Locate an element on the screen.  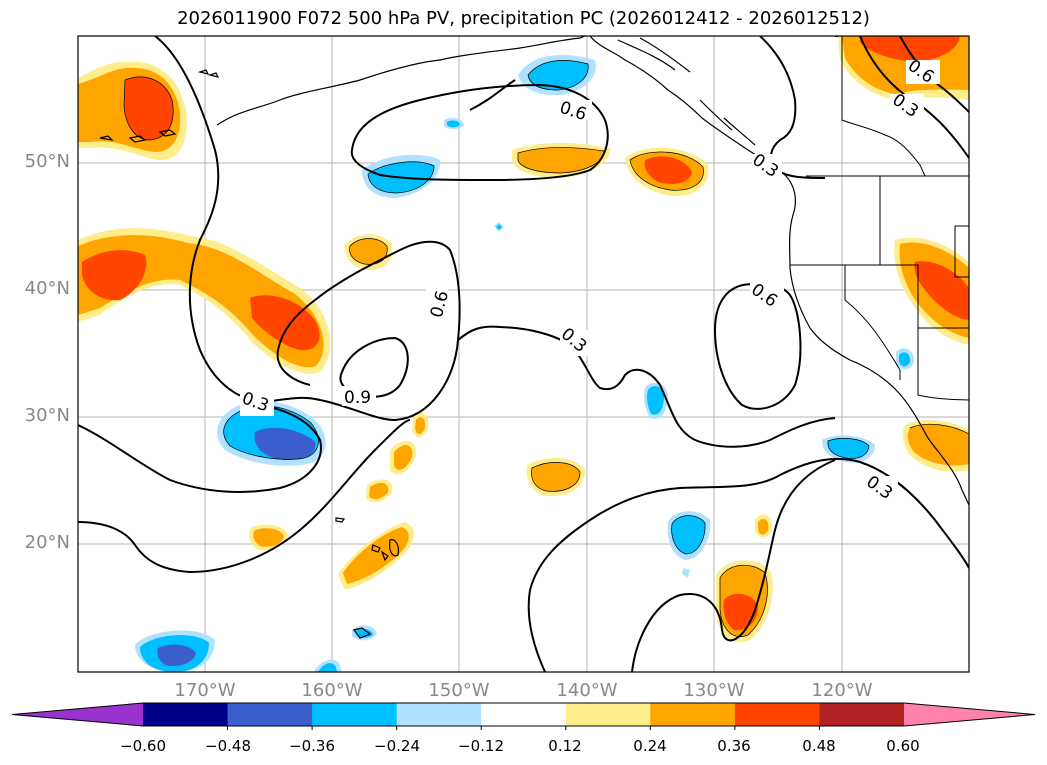
colorbar-tick: −0.48 is located at coordinates (228, 746).